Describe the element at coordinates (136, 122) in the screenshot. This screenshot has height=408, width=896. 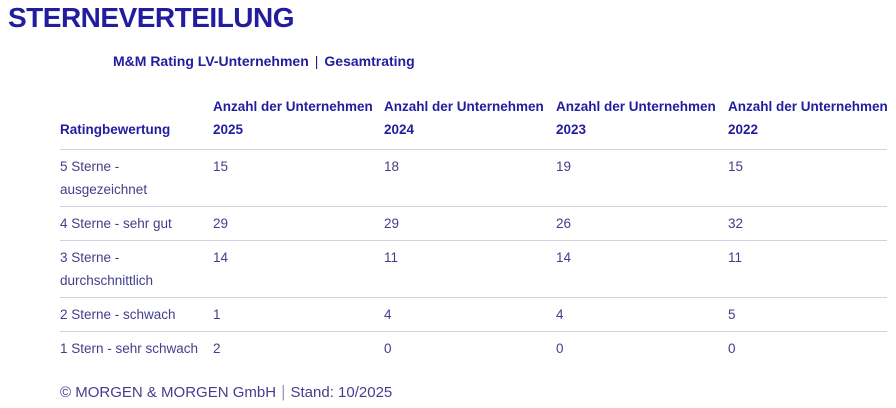
I see `column-header-ratingbewertung: Ratingbewertung` at that location.